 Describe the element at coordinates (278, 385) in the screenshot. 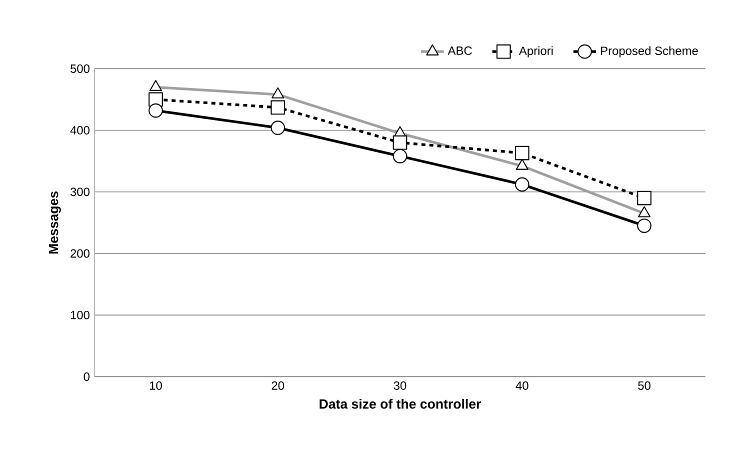

I see `x-tick-label: 20` at that location.